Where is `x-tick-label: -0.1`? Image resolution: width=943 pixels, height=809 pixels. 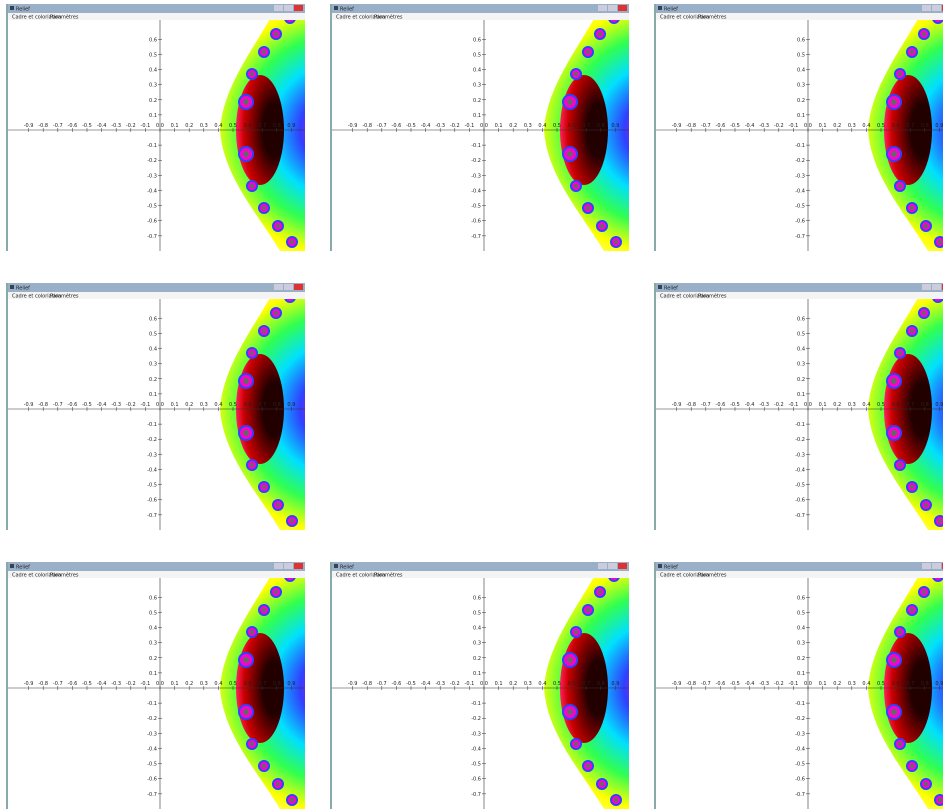 x-tick-label: -0.1 is located at coordinates (146, 126).